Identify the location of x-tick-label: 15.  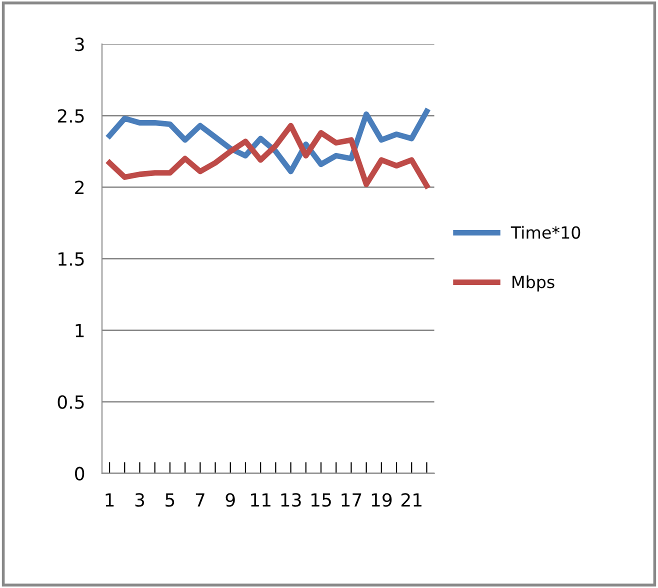
(321, 500).